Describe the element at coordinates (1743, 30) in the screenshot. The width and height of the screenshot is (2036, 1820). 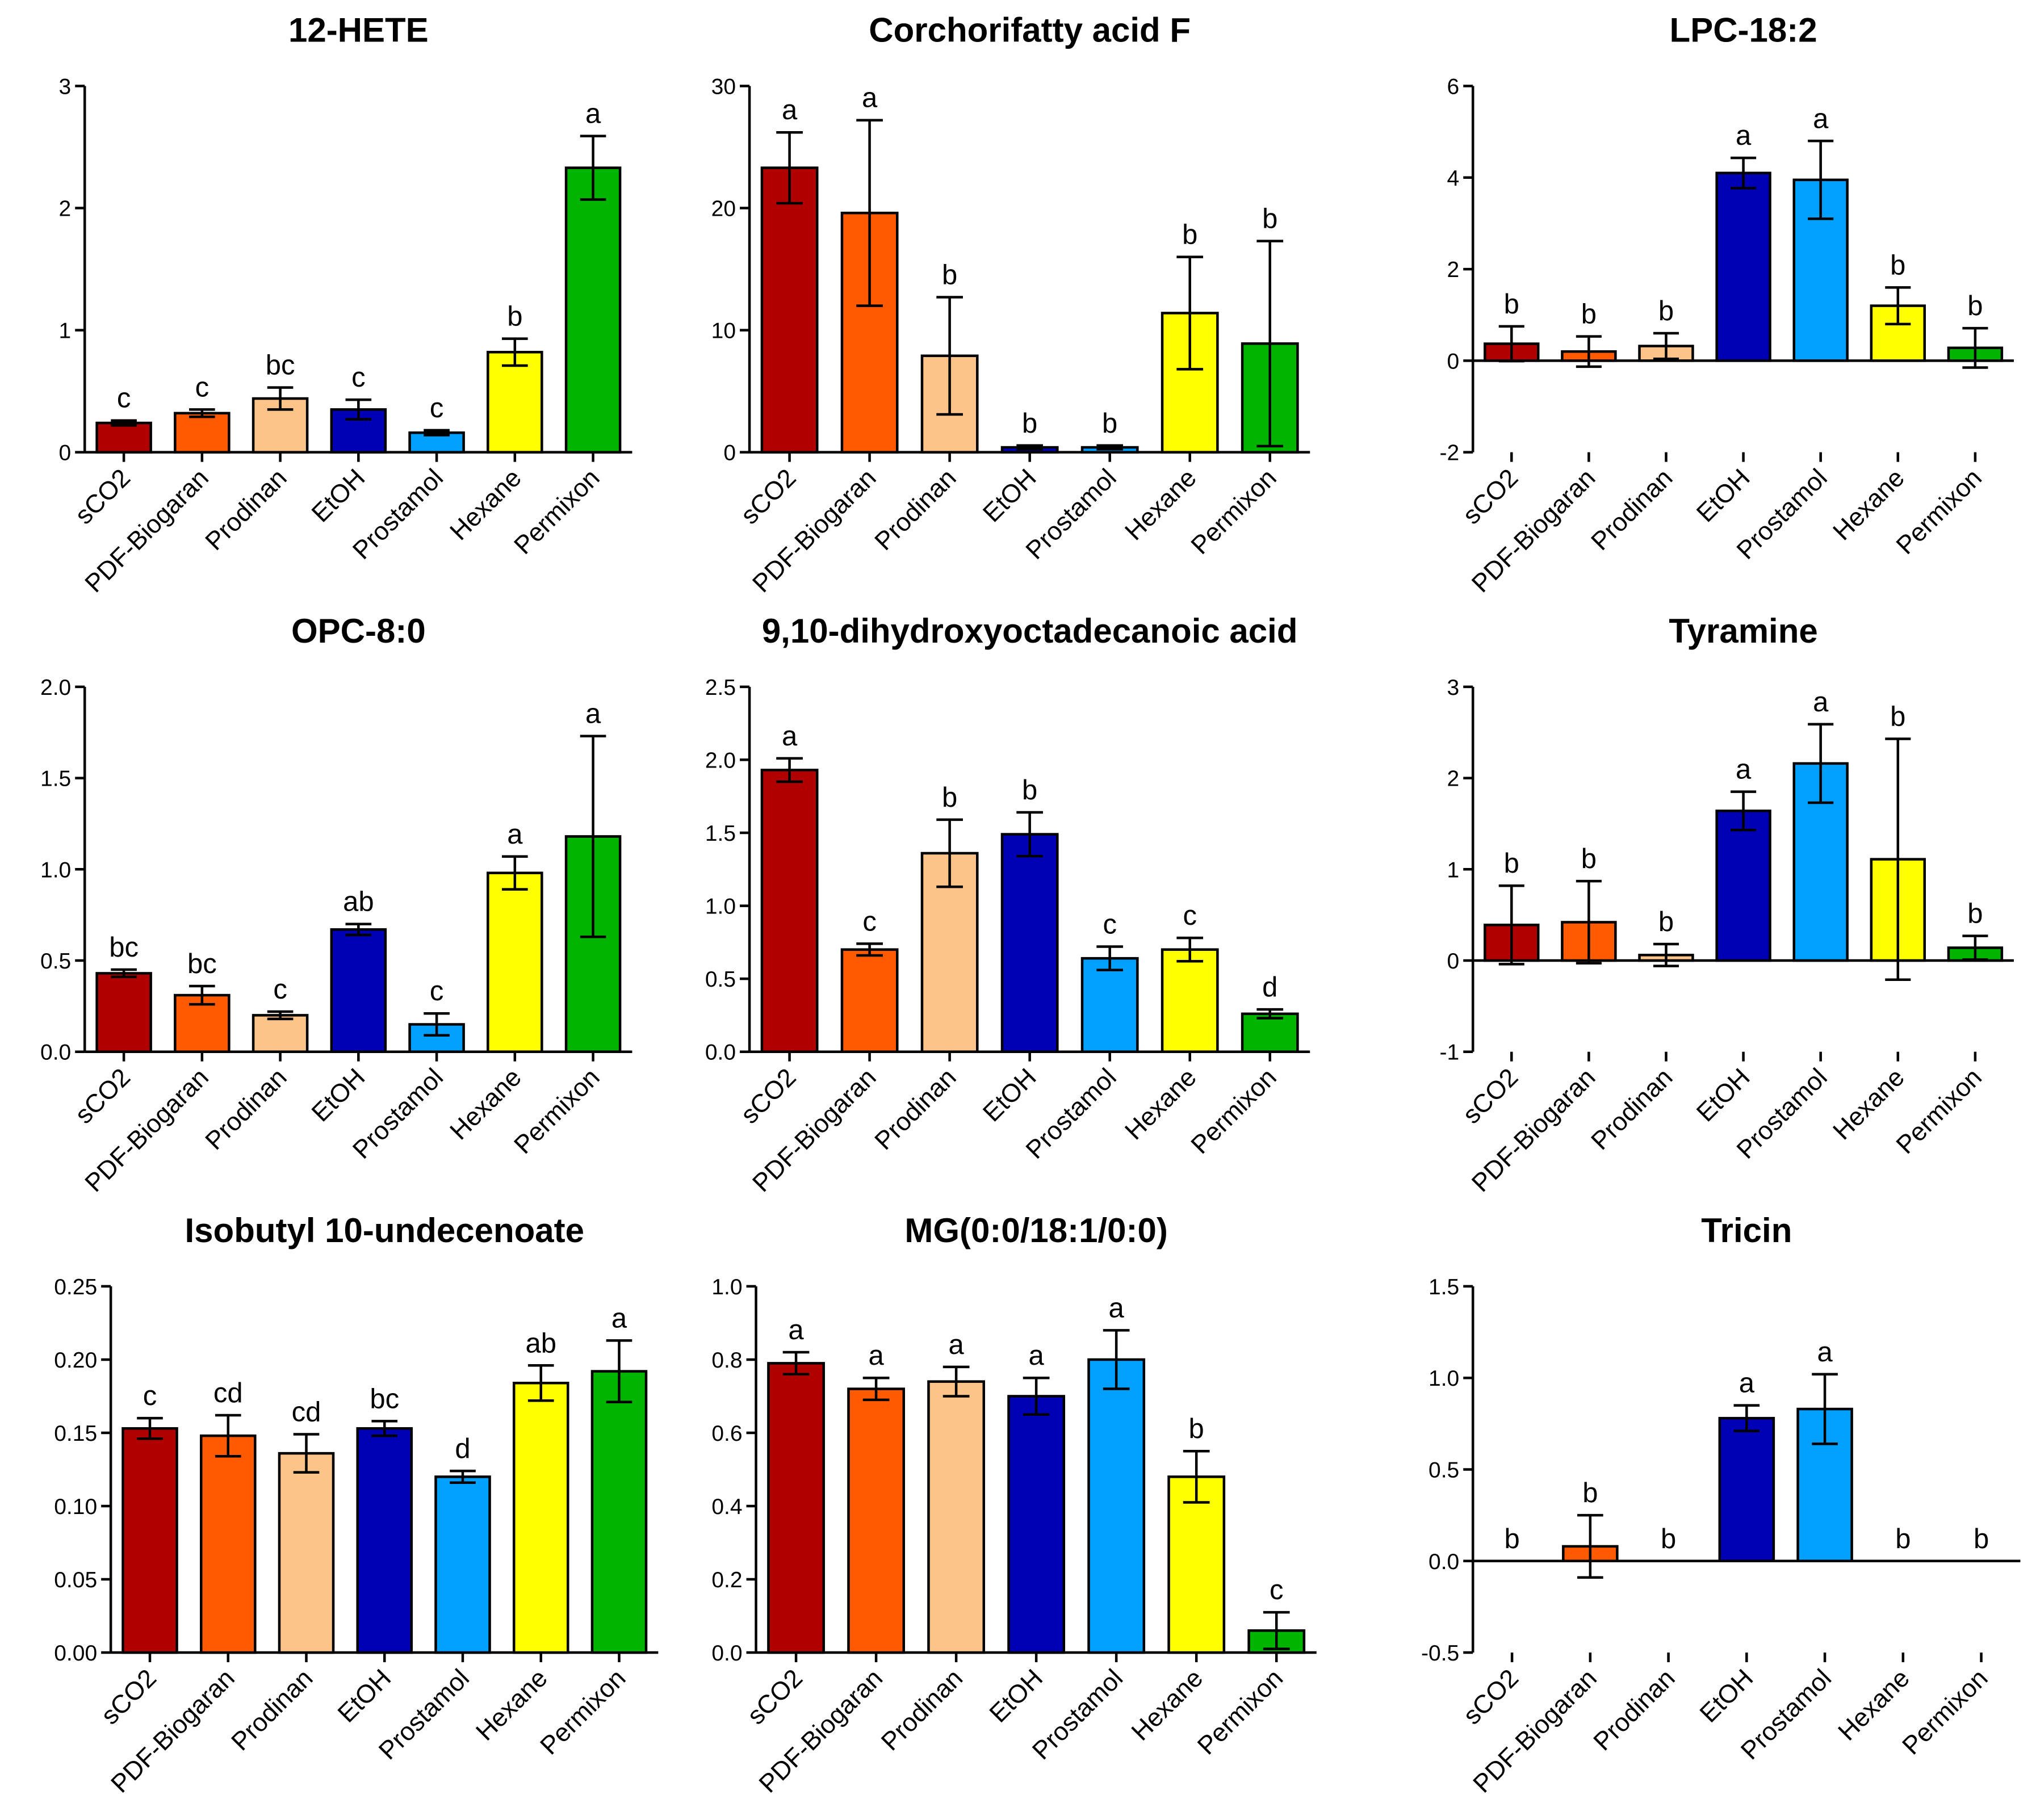
I see `panel-title: LPC-18:2` at that location.